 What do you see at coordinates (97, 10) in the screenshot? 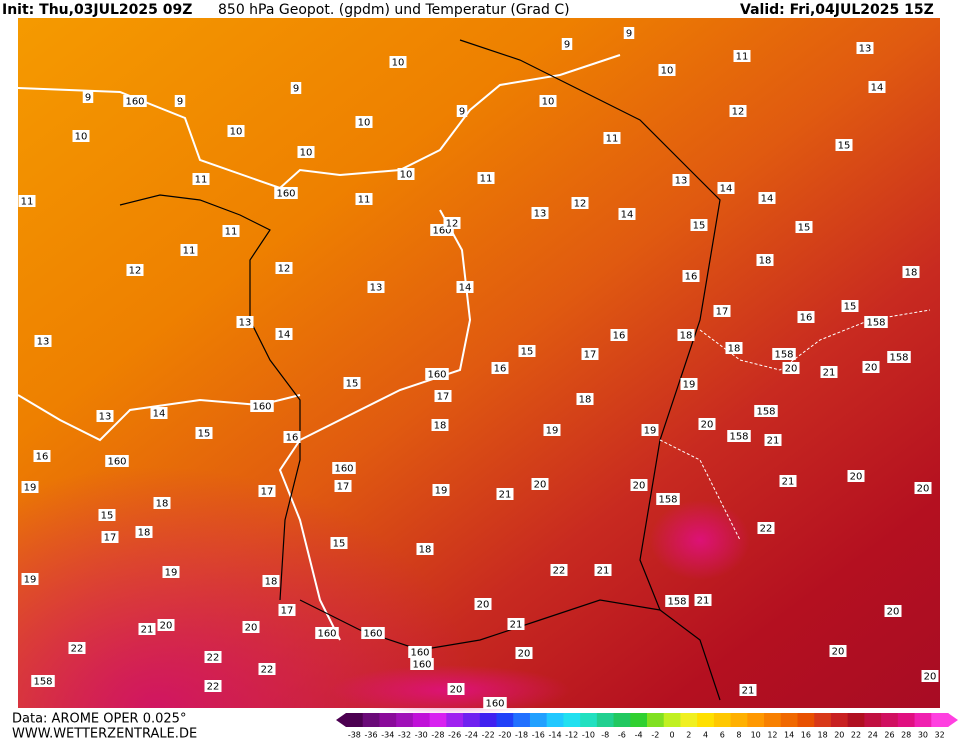
I see `init-time: Init: Thu,03JUL2025 09Z` at bounding box center [97, 10].